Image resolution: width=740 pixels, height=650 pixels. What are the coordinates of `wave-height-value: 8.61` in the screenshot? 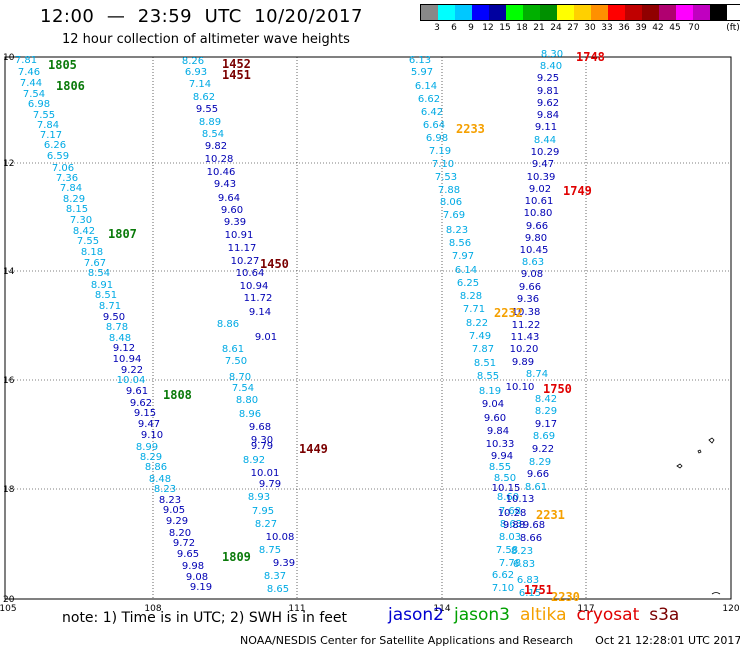 It's located at (233, 349).